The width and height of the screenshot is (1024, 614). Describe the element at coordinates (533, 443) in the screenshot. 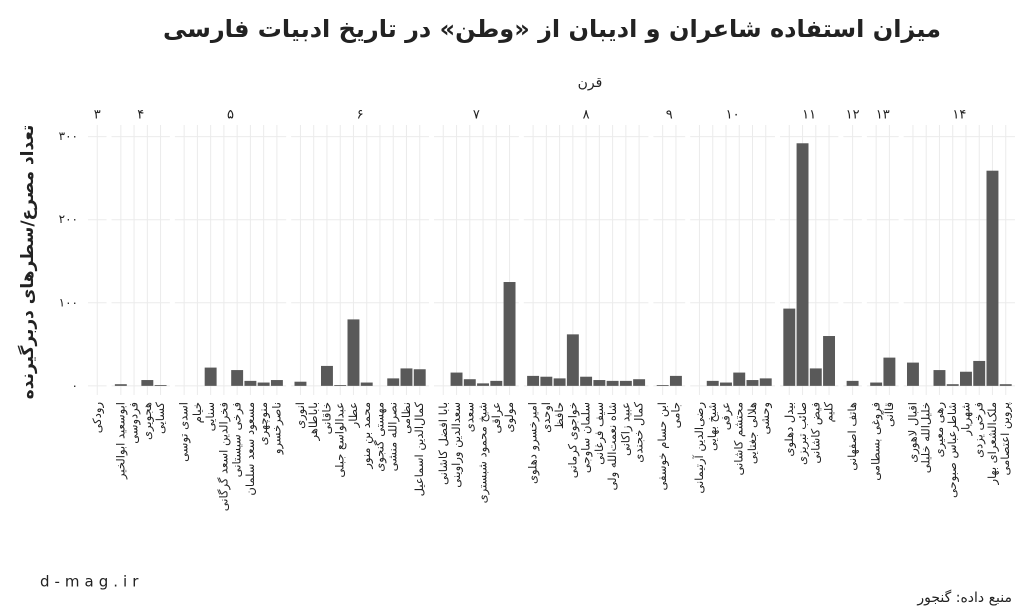

I see `x-tick-label: امیرخسرو دهلوی` at that location.